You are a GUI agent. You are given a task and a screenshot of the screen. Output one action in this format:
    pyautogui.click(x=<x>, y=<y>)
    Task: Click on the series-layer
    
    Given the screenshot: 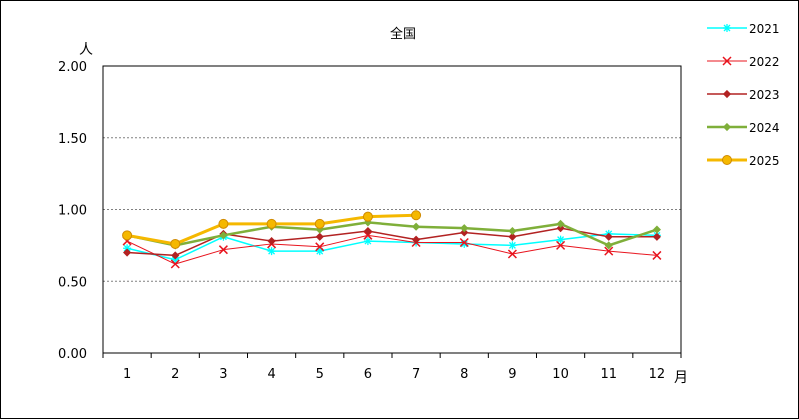 What is the action you would take?
    pyautogui.click(x=392, y=239)
    